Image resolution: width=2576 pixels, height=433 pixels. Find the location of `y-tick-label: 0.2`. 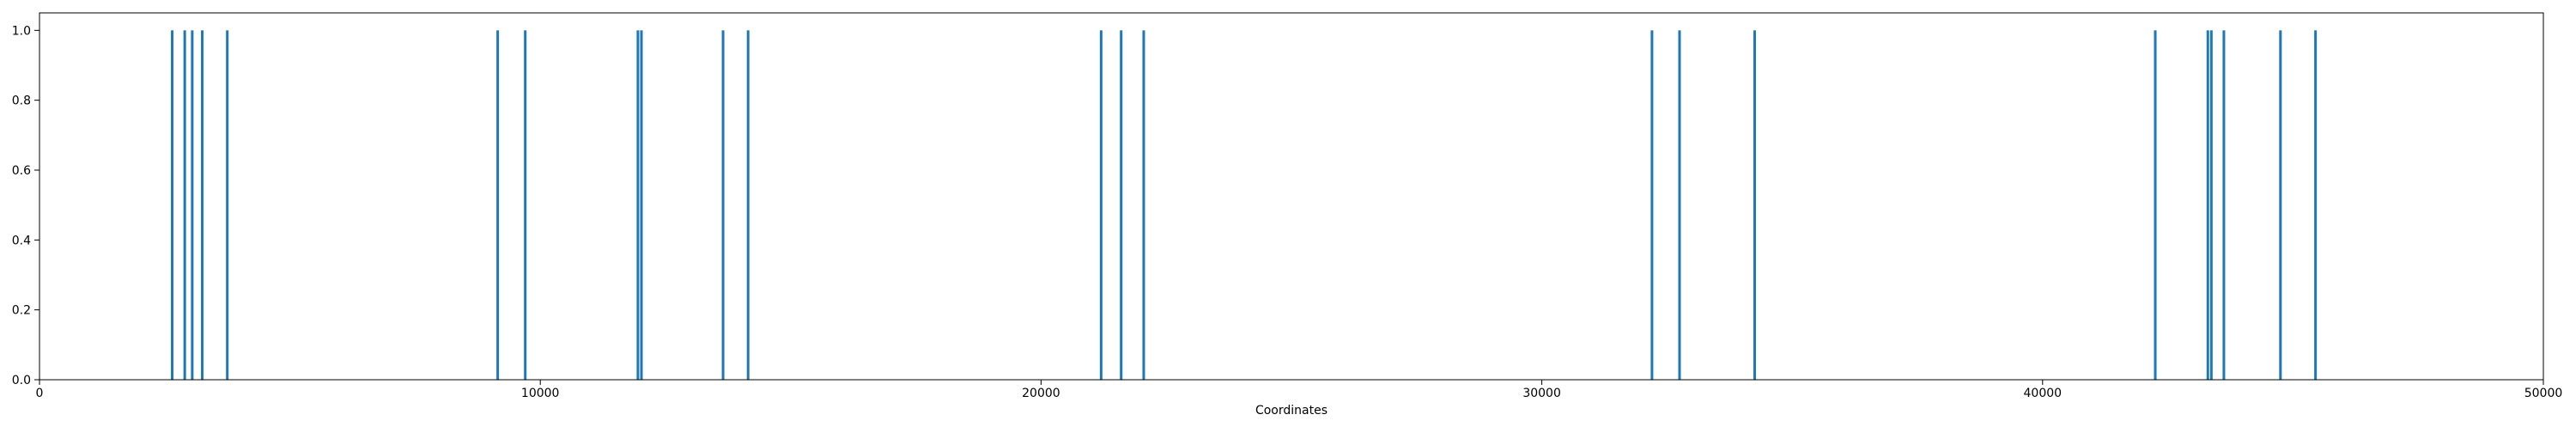

y-tick-label: 0.2 is located at coordinates (21, 311).